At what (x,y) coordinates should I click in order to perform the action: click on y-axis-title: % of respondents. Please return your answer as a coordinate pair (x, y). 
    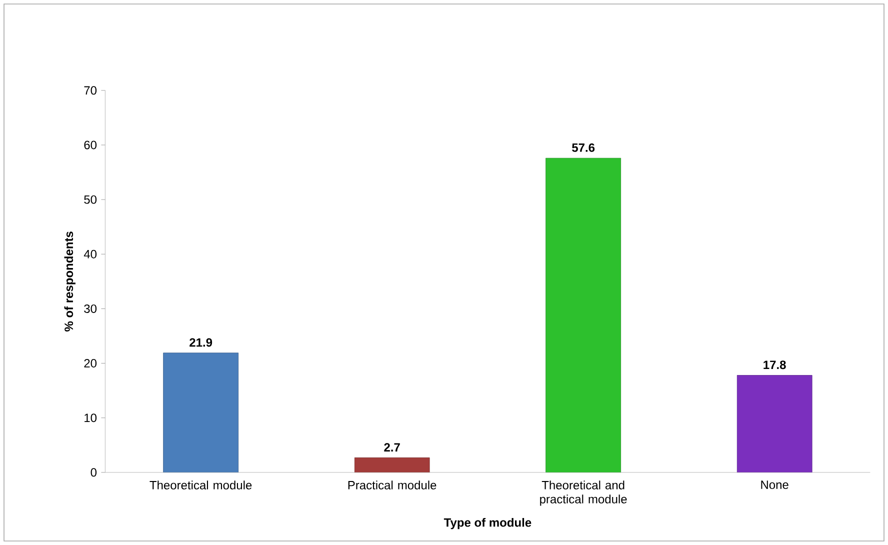
    Looking at the image, I should click on (70, 282).